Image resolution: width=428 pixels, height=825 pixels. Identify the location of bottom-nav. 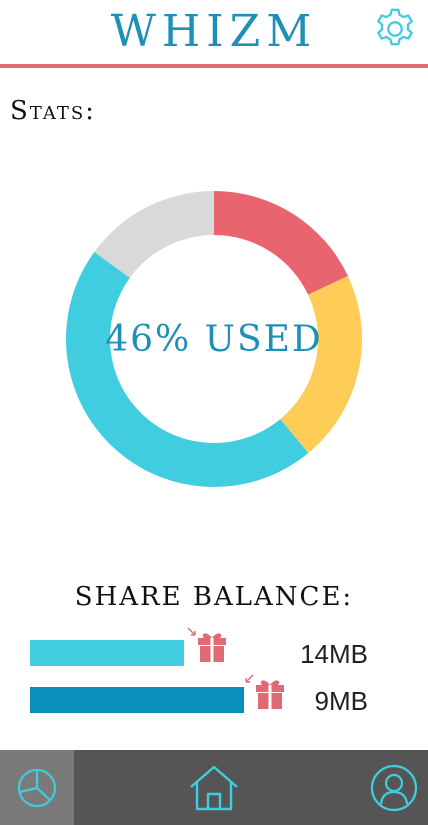
(214, 787).